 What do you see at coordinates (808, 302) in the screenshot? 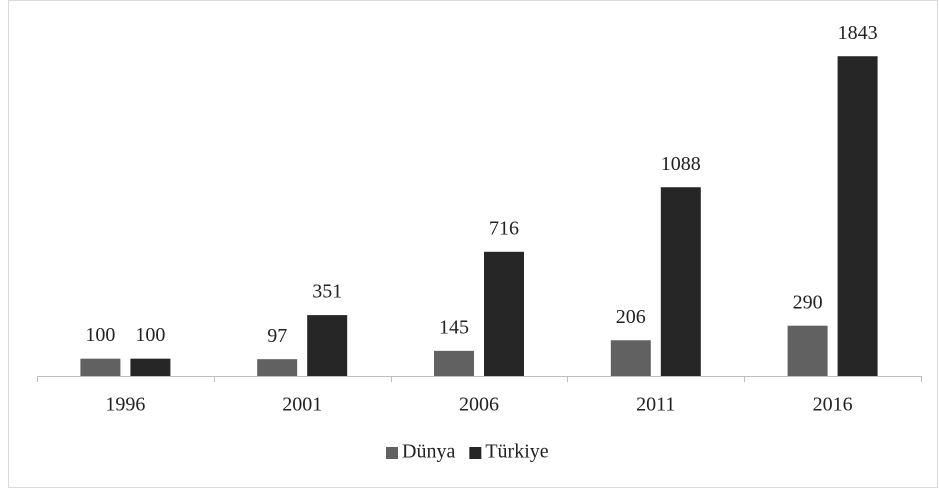
I see `data-label: 290` at bounding box center [808, 302].